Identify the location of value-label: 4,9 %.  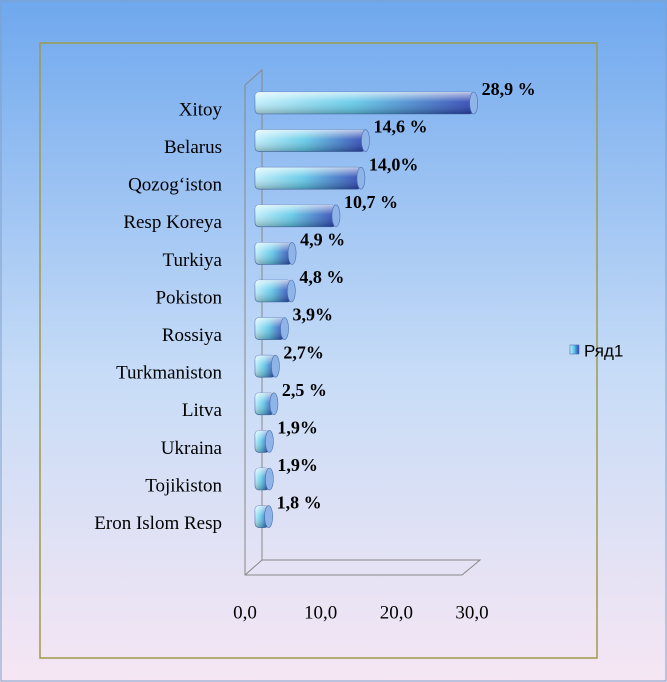
(322, 240).